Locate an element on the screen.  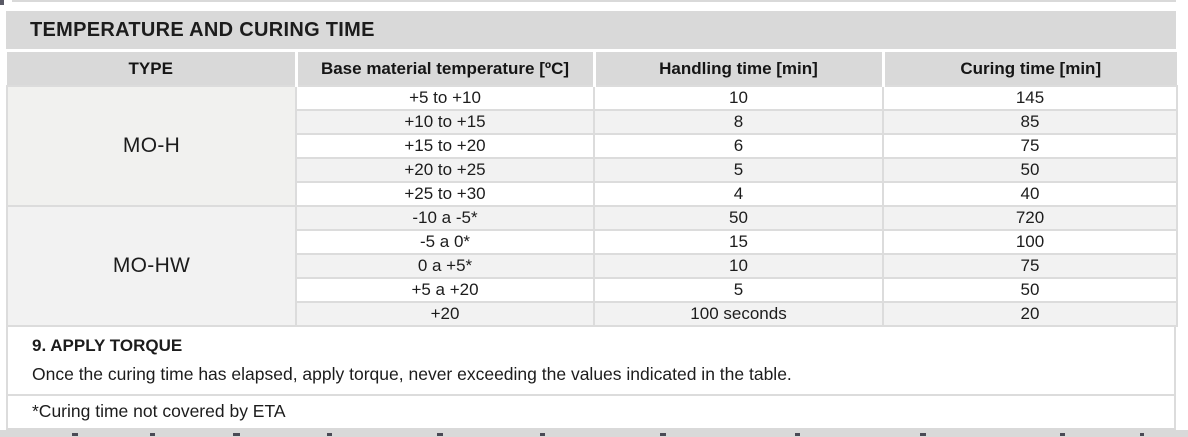
type-cell-mo-hw: MO-HW is located at coordinates (151, 266).